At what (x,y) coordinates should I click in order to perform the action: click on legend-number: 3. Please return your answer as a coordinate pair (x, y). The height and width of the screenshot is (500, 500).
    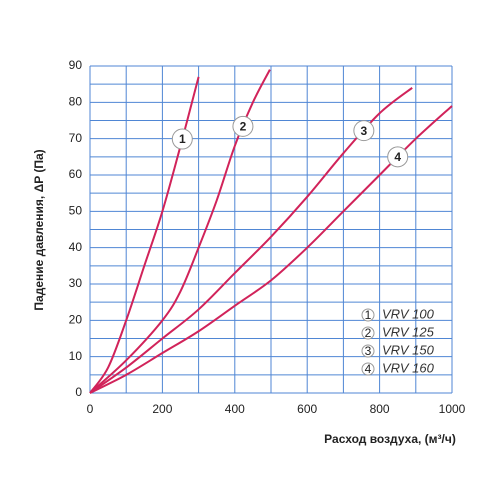
    Looking at the image, I should click on (368, 351).